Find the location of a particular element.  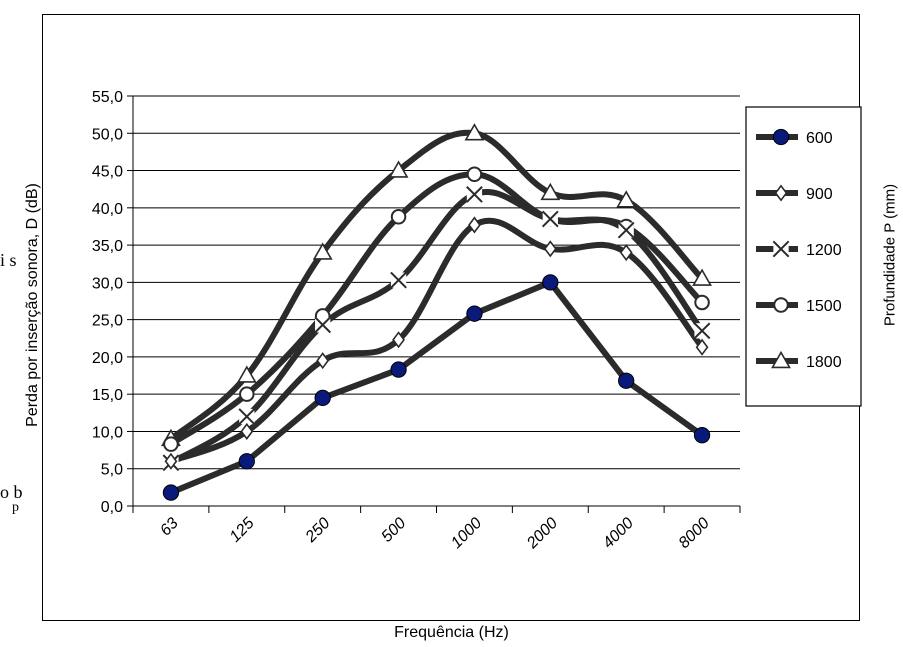

y-tick-label: 10,0 is located at coordinates (107, 432).